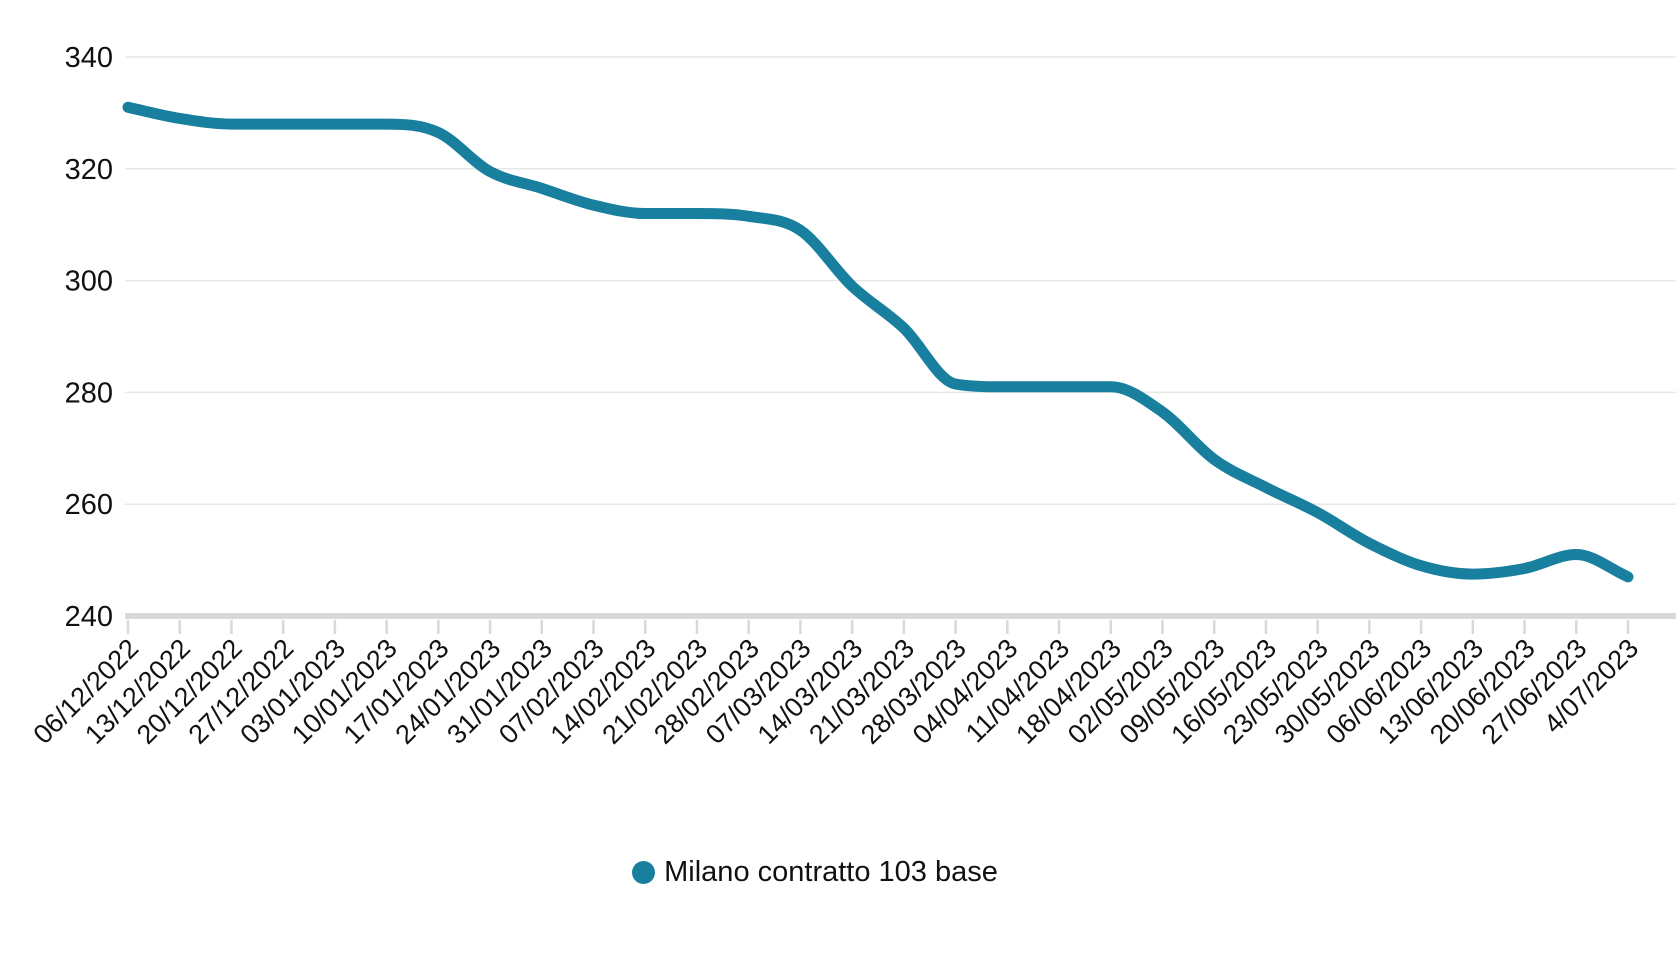  What do you see at coordinates (89, 282) in the screenshot?
I see `y-axis-label: 300` at bounding box center [89, 282].